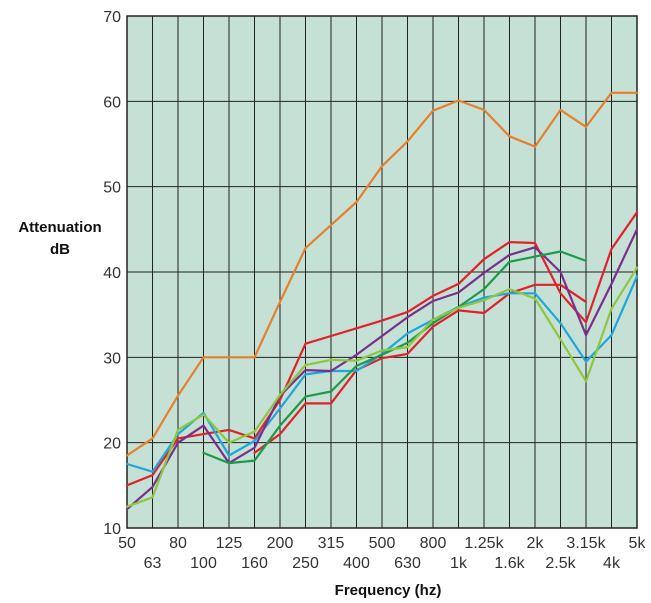 The image size is (651, 603). What do you see at coordinates (112, 188) in the screenshot?
I see `y-tick-label: 50` at bounding box center [112, 188].